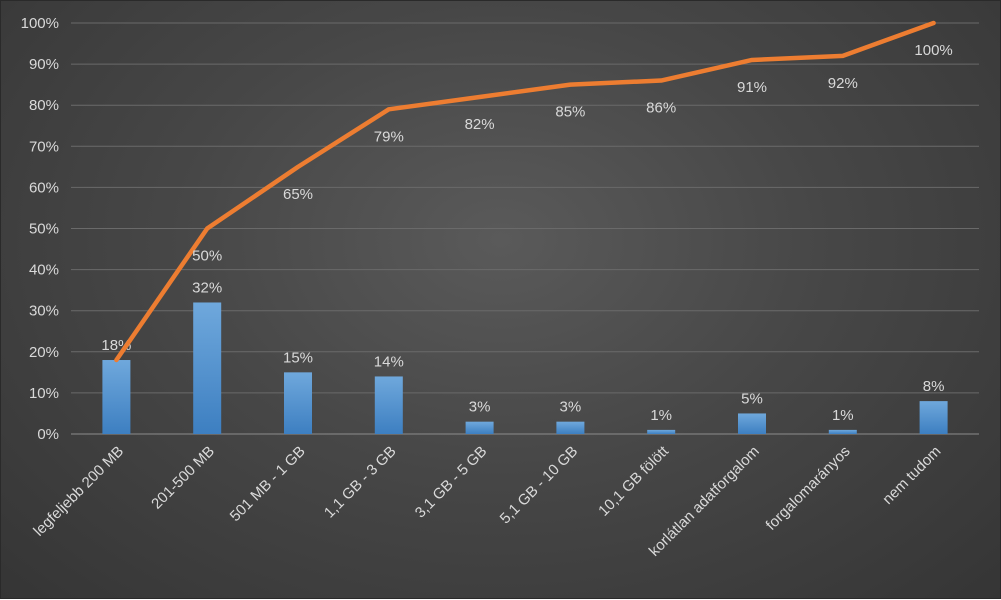  I want to click on bar-data-label: 14%, so click(389, 361).